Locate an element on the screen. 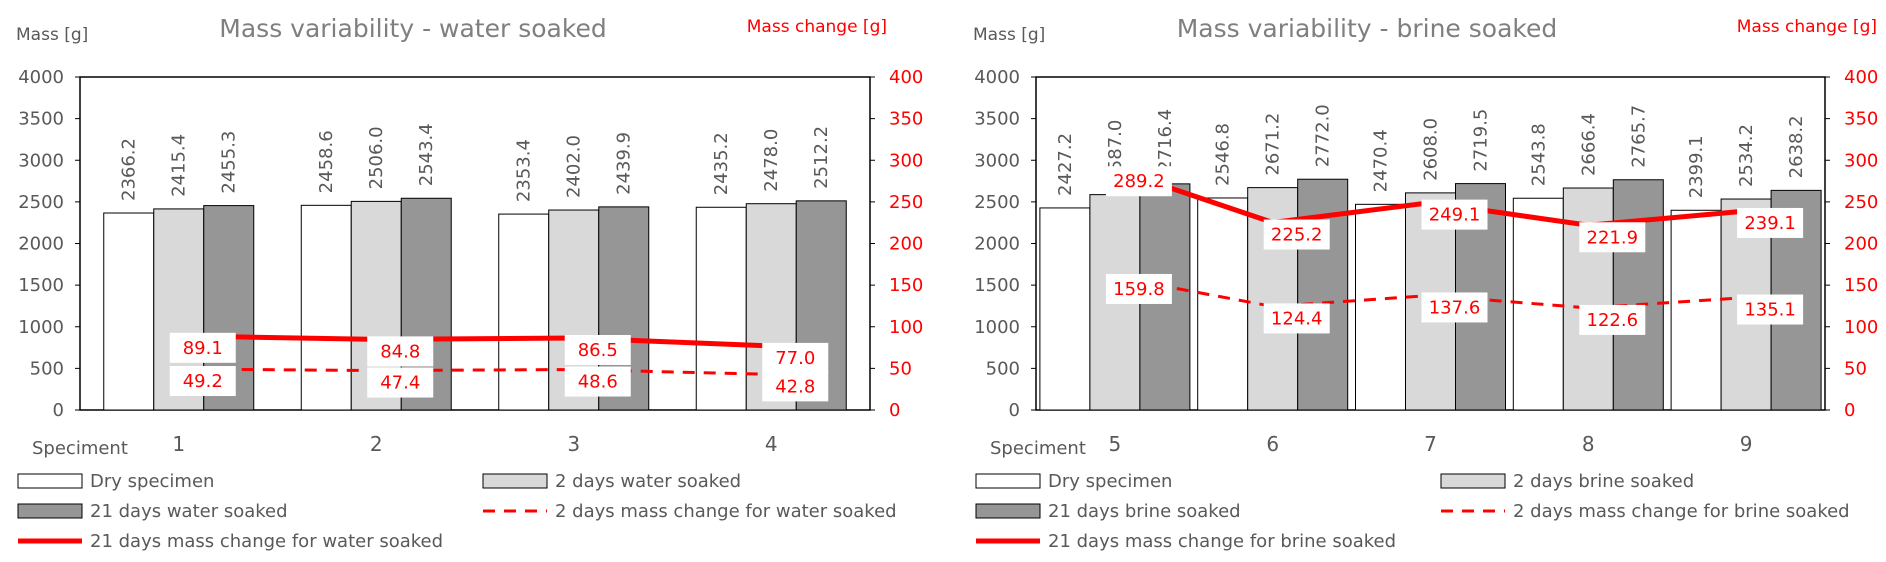  legend-item: 21 days brine soaked is located at coordinates (1108, 511).